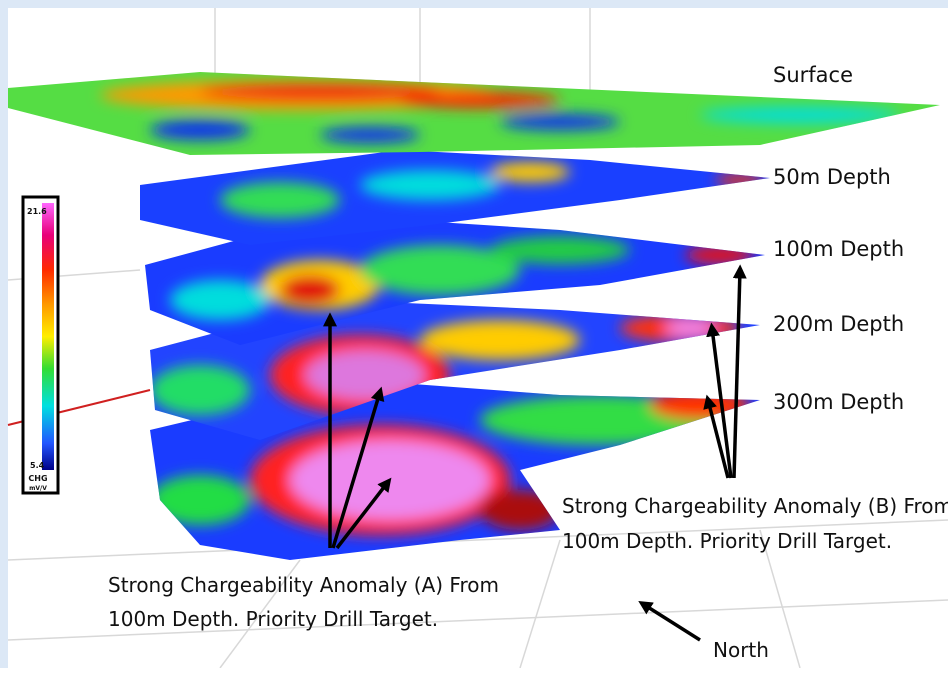 The image size is (948, 673). Describe the element at coordinates (48, 336) in the screenshot. I see `colorbar-ramp` at that location.